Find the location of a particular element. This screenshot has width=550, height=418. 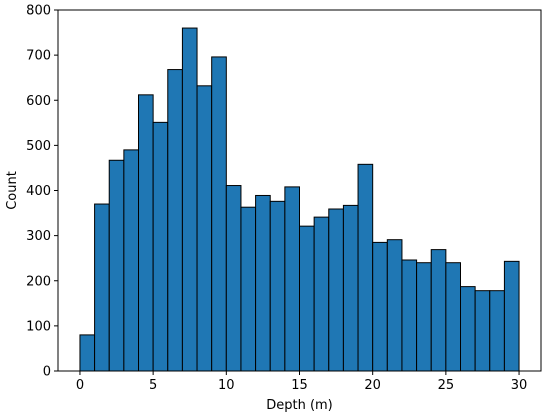

y-tick-label: 0 is located at coordinates (47, 372).